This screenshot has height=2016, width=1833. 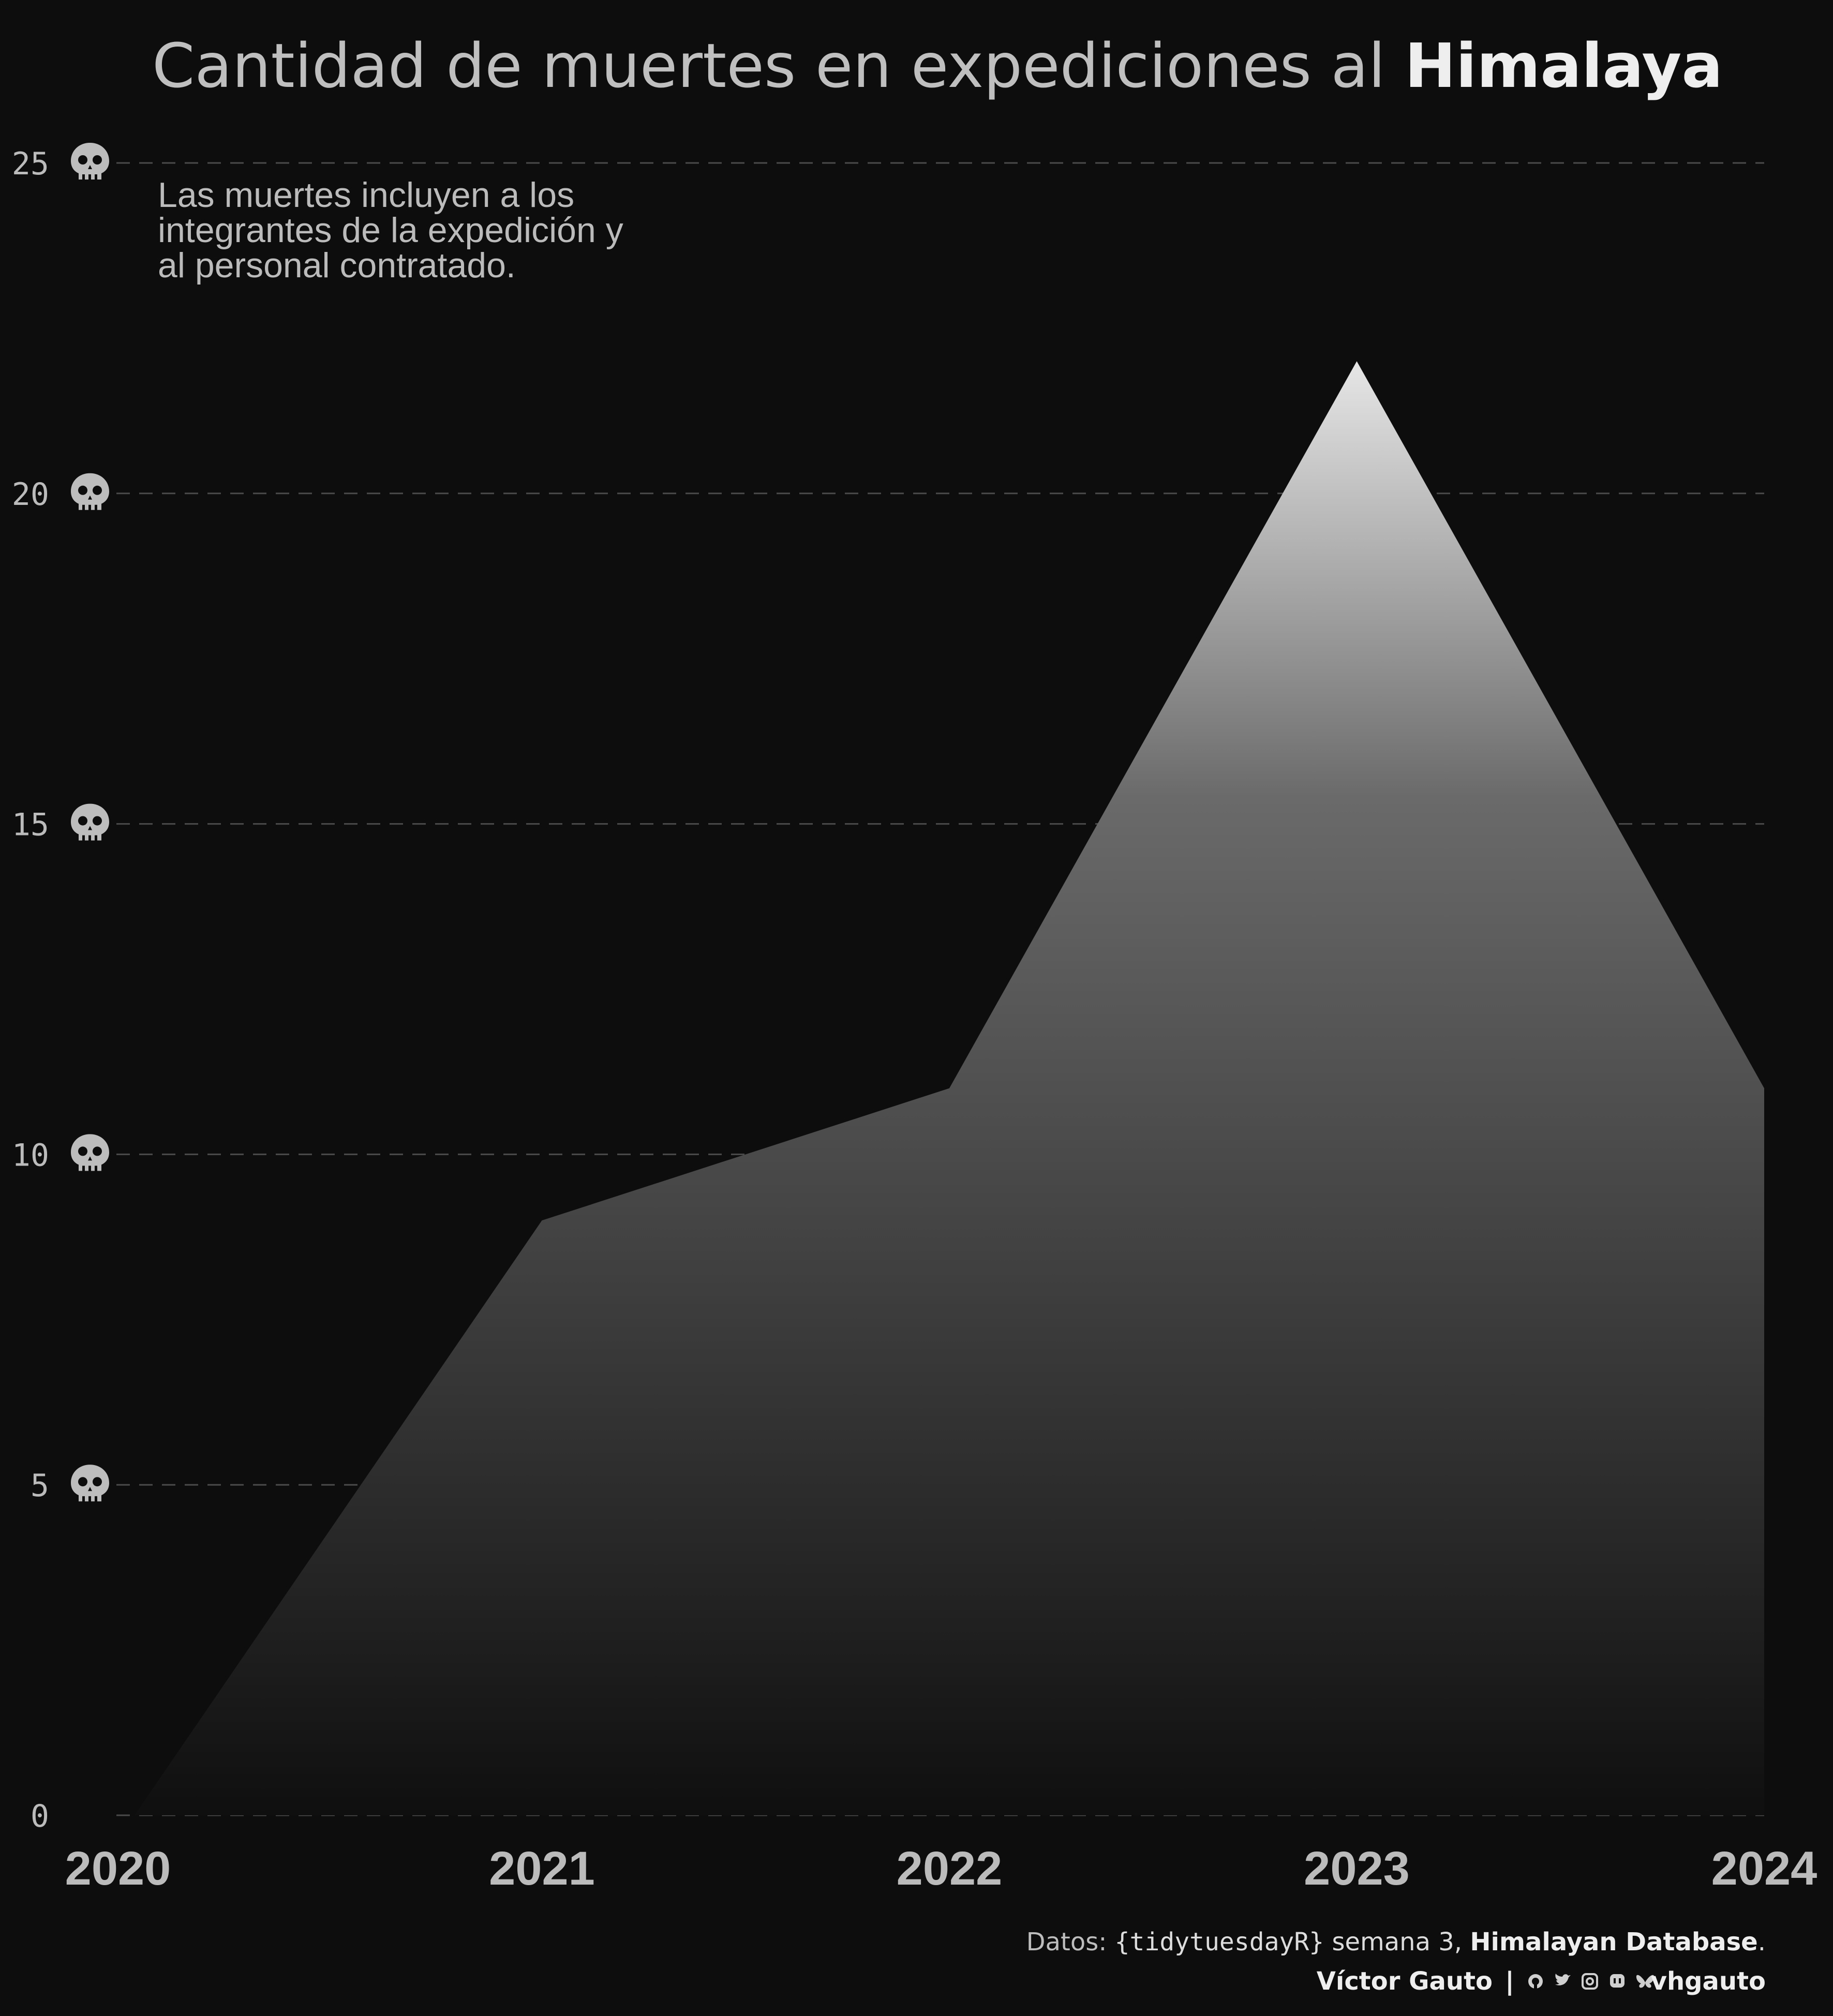 What do you see at coordinates (40, 1816) in the screenshot?
I see `y-tick-label-0: 0` at bounding box center [40, 1816].